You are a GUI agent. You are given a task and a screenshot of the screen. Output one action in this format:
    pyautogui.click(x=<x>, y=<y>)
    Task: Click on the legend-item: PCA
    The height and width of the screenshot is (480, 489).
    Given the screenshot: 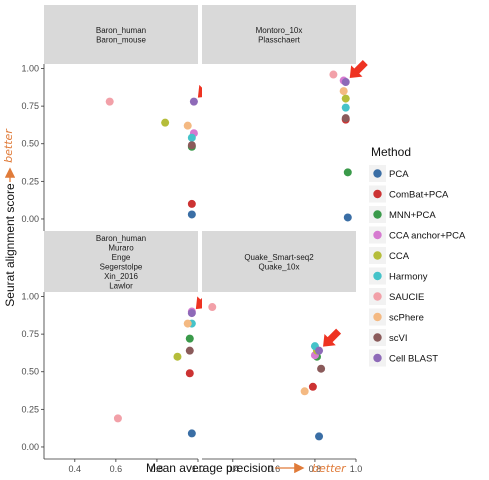 What is the action you would take?
    pyautogui.click(x=389, y=173)
    